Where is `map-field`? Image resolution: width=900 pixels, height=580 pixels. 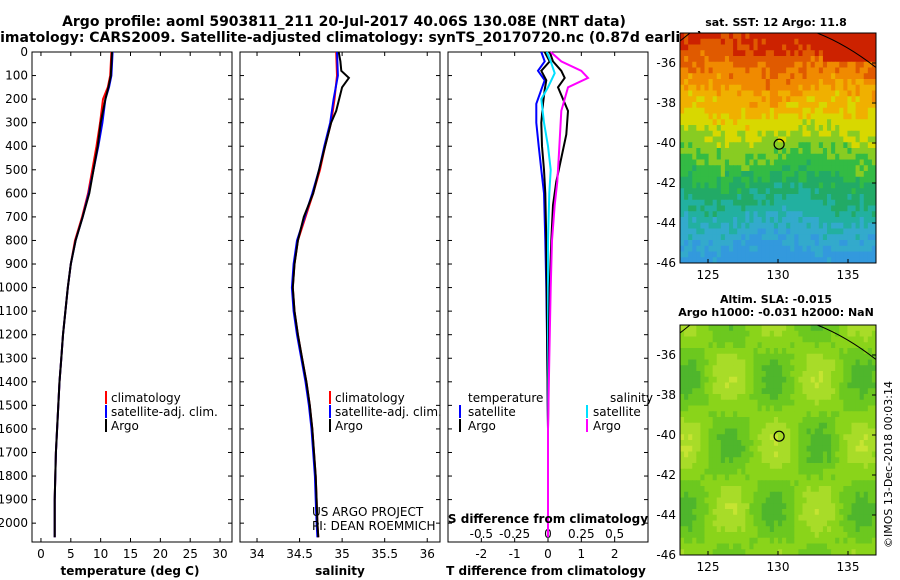
map-field is located at coordinates (778, 148).